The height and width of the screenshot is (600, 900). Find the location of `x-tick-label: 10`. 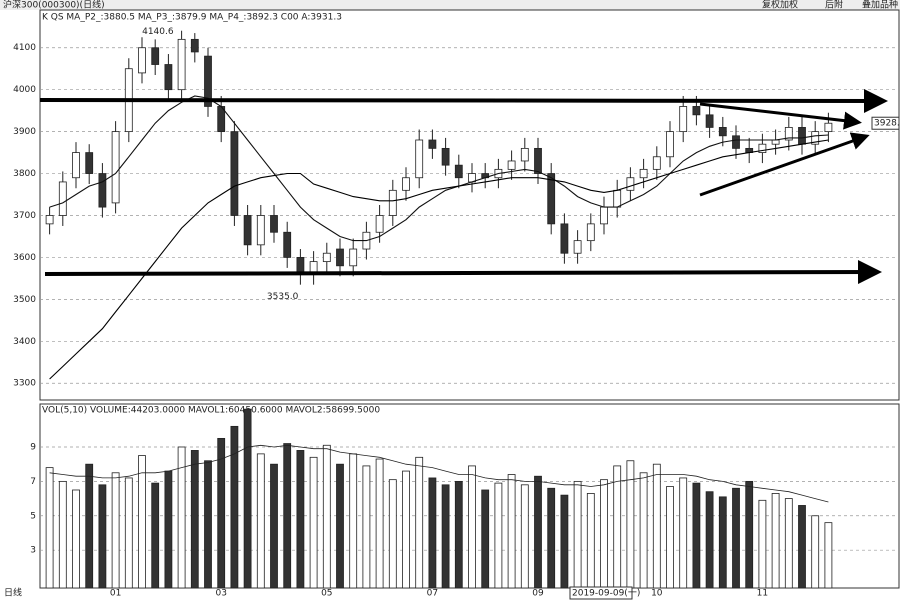

x-tick-label: 10 is located at coordinates (657, 594).